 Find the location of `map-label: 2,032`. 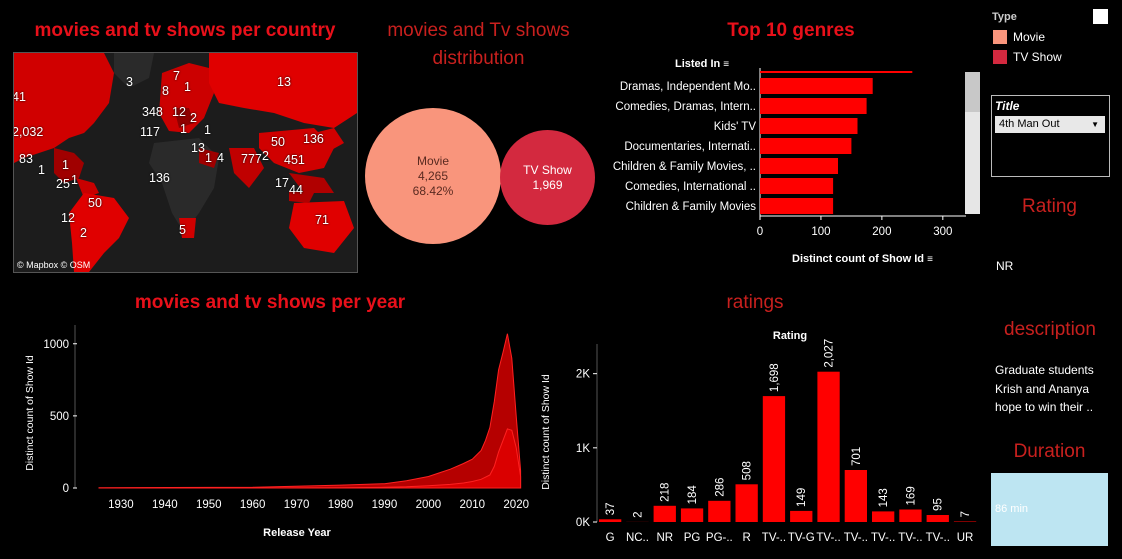

map-label: 2,032 is located at coordinates (28, 132).